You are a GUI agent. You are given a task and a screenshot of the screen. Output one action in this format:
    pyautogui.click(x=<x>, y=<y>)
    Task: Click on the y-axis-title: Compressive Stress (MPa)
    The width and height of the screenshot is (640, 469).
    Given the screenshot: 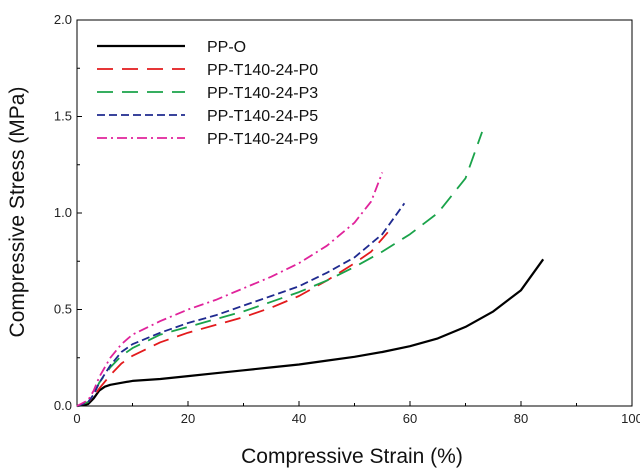 What is the action you would take?
    pyautogui.click(x=17, y=212)
    